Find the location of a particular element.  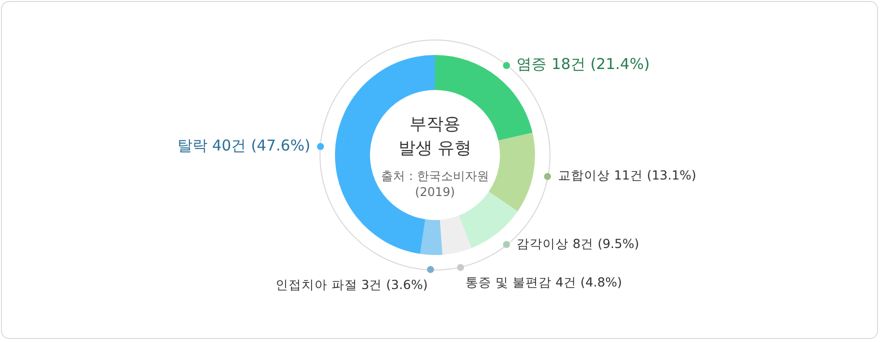

slice-label: 인접치아 파절 3건 (3.6%) is located at coordinates (351, 284).